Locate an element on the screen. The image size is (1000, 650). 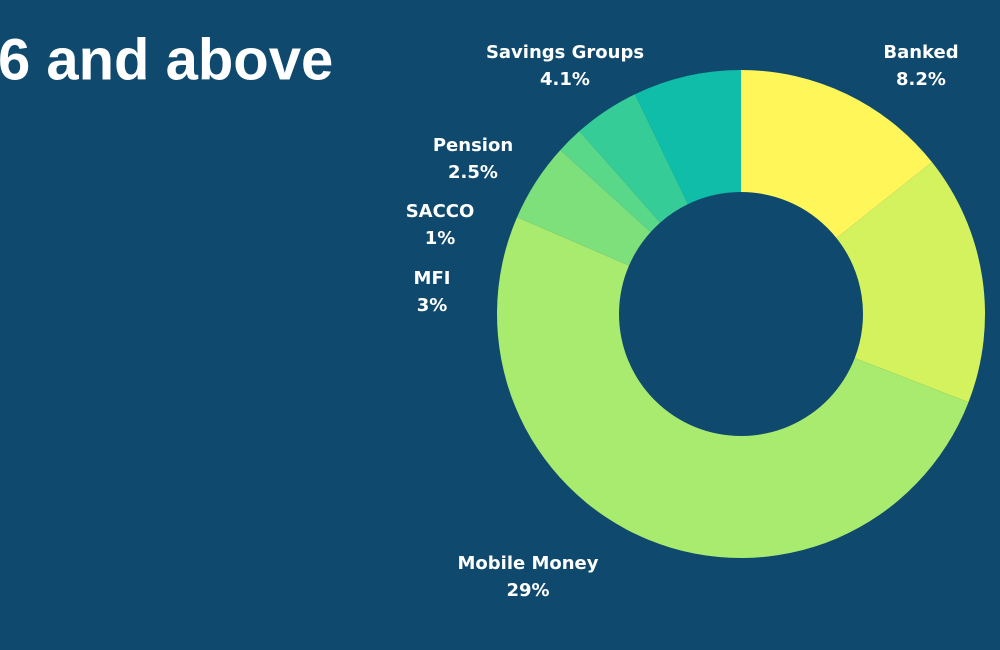
segment-label: SACCO is located at coordinates (440, 211).